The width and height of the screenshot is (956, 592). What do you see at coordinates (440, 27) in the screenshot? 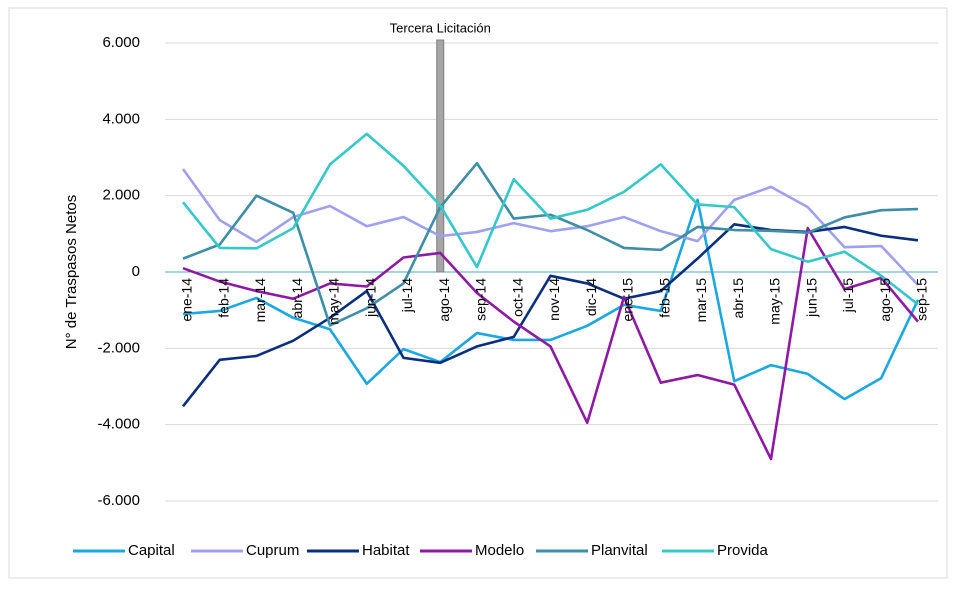
I see `annotation: Tercera Licitación` at bounding box center [440, 27].